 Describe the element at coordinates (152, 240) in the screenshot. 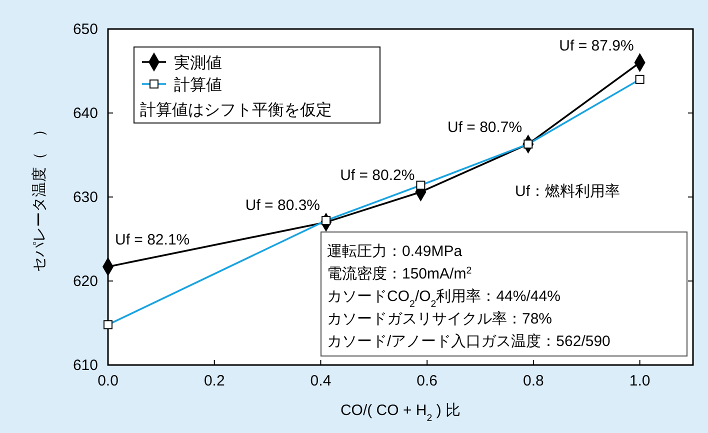

I see `annotation: Uf = 82.1%` at that location.